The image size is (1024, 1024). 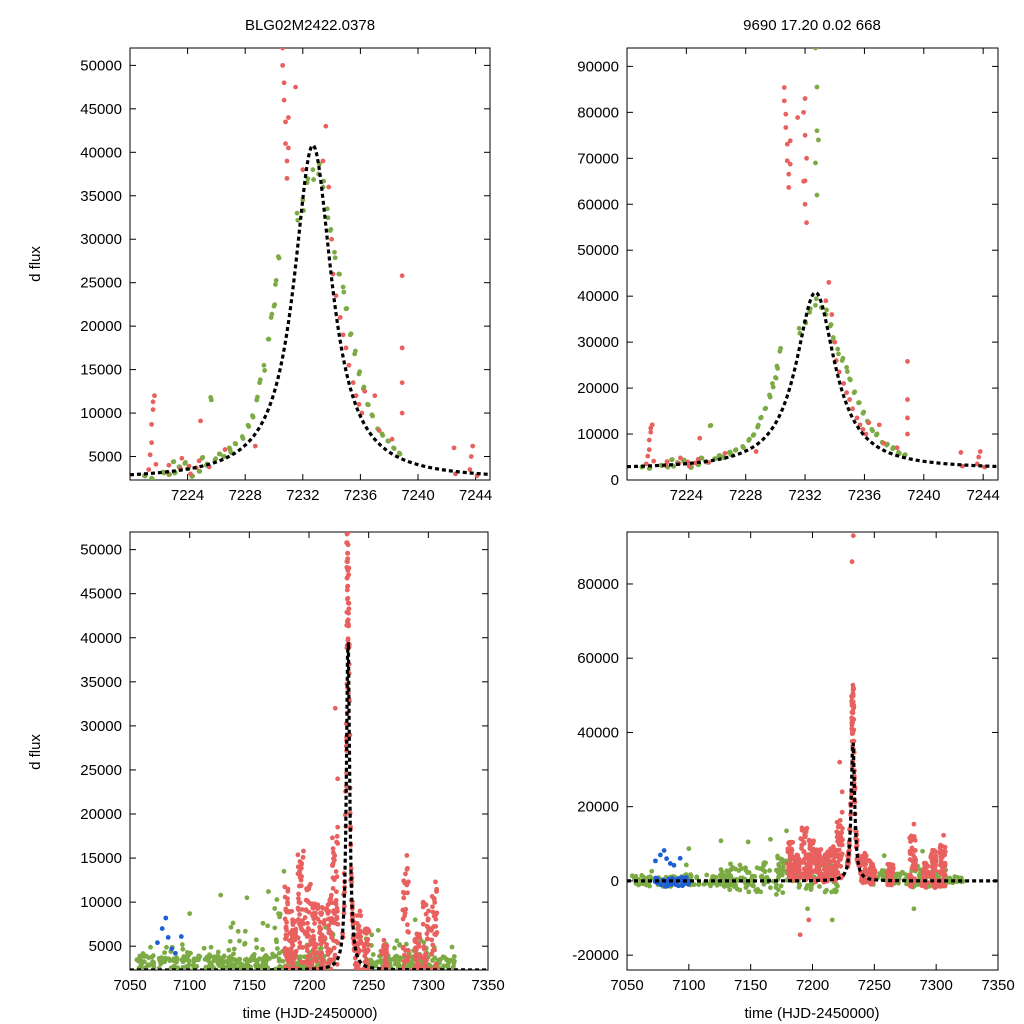 I want to click on ylabel-bottom-left: d flux, so click(x=35, y=752).